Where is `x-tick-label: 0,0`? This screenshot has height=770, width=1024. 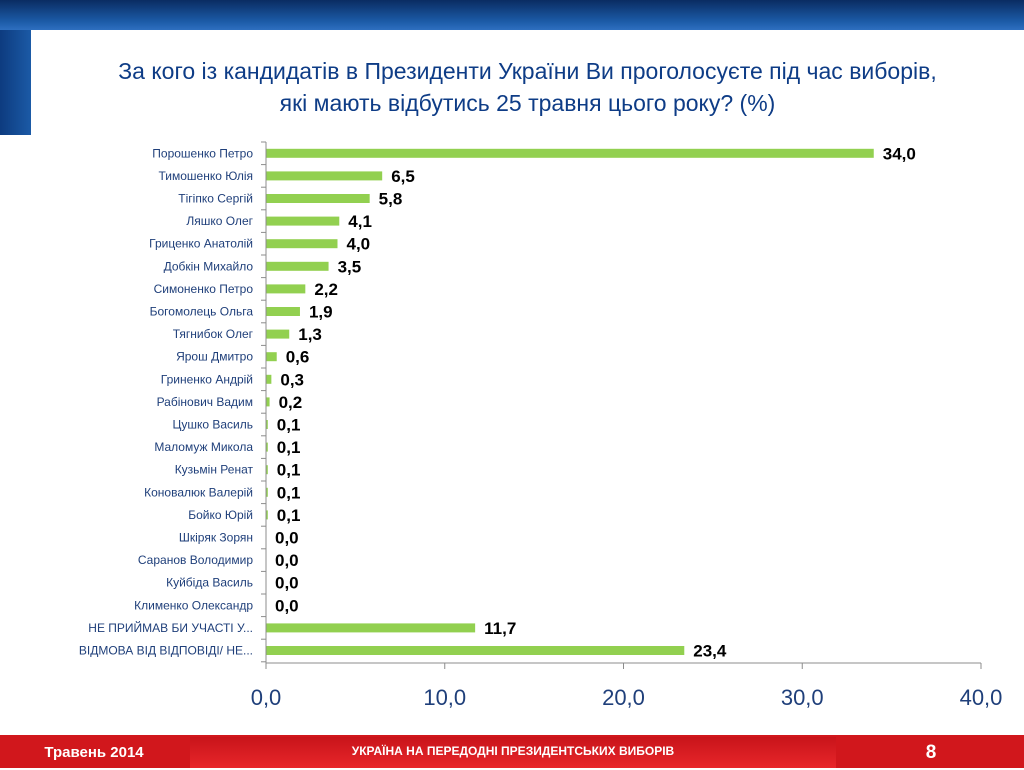
x-tick-label: 0,0 is located at coordinates (266, 697).